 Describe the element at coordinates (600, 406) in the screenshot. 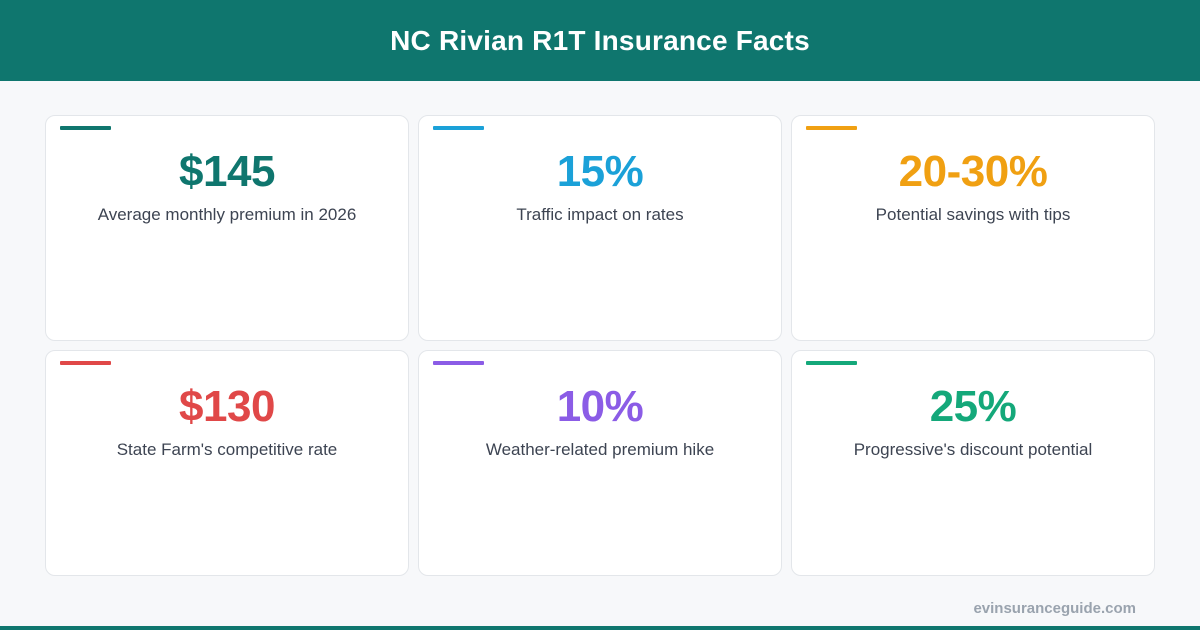

I see `stat-value: 10%` at that location.